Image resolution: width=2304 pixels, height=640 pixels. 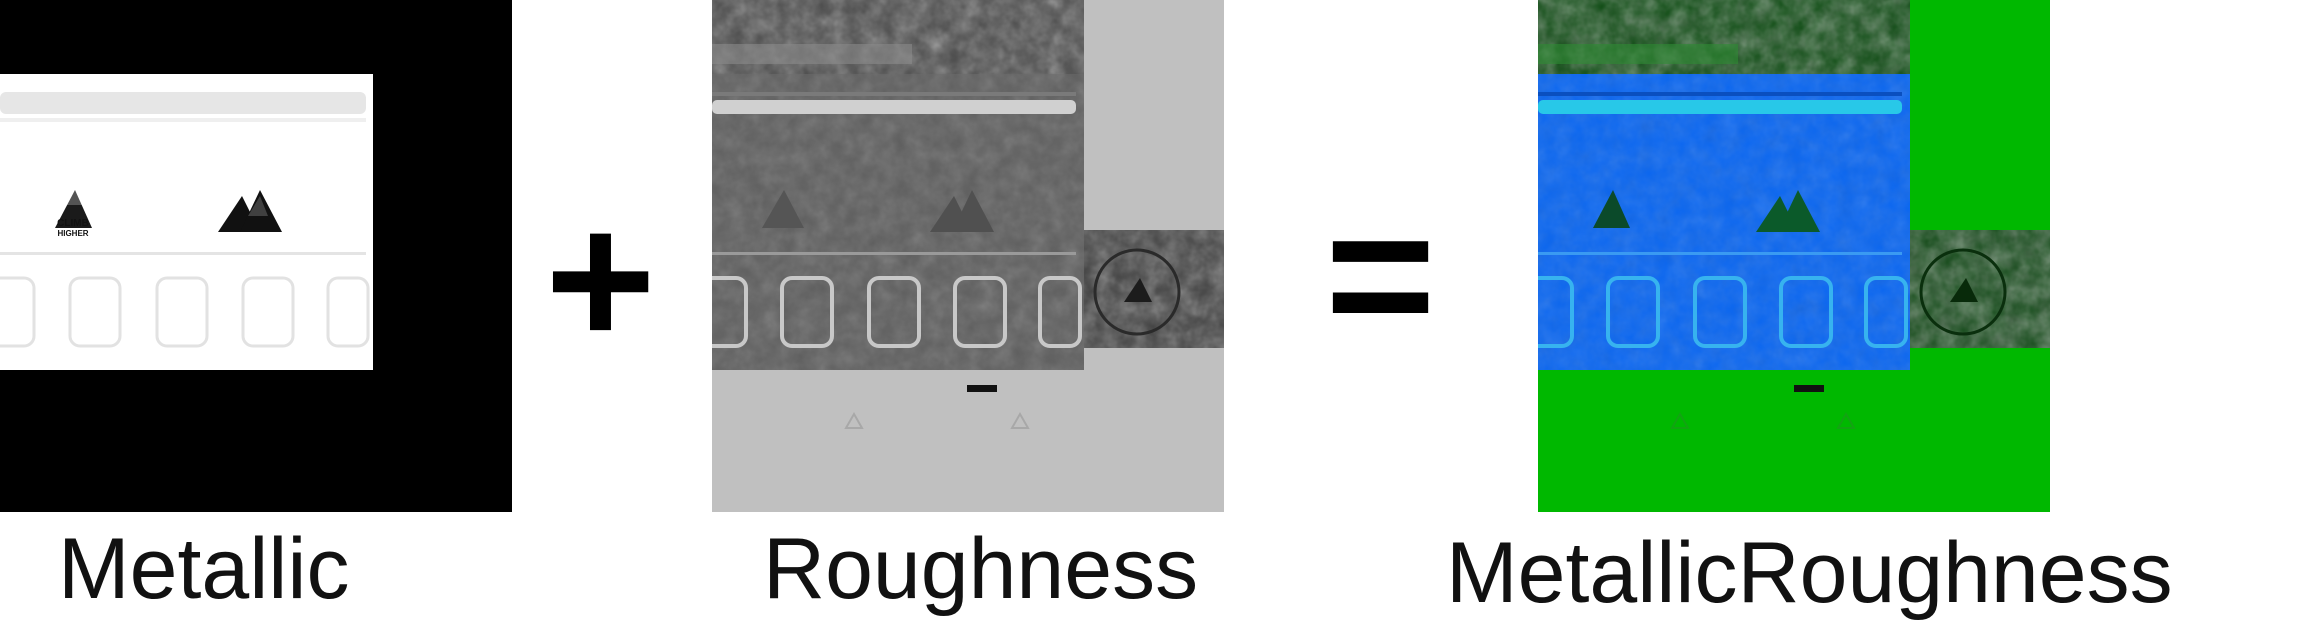 What do you see at coordinates (1809, 573) in the screenshot?
I see `caption-metallic-roughness: MetallicRoughness` at bounding box center [1809, 573].